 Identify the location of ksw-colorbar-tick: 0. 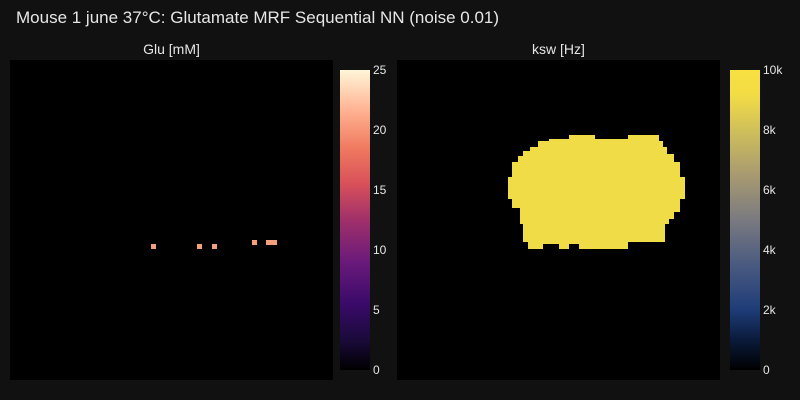
(766, 370).